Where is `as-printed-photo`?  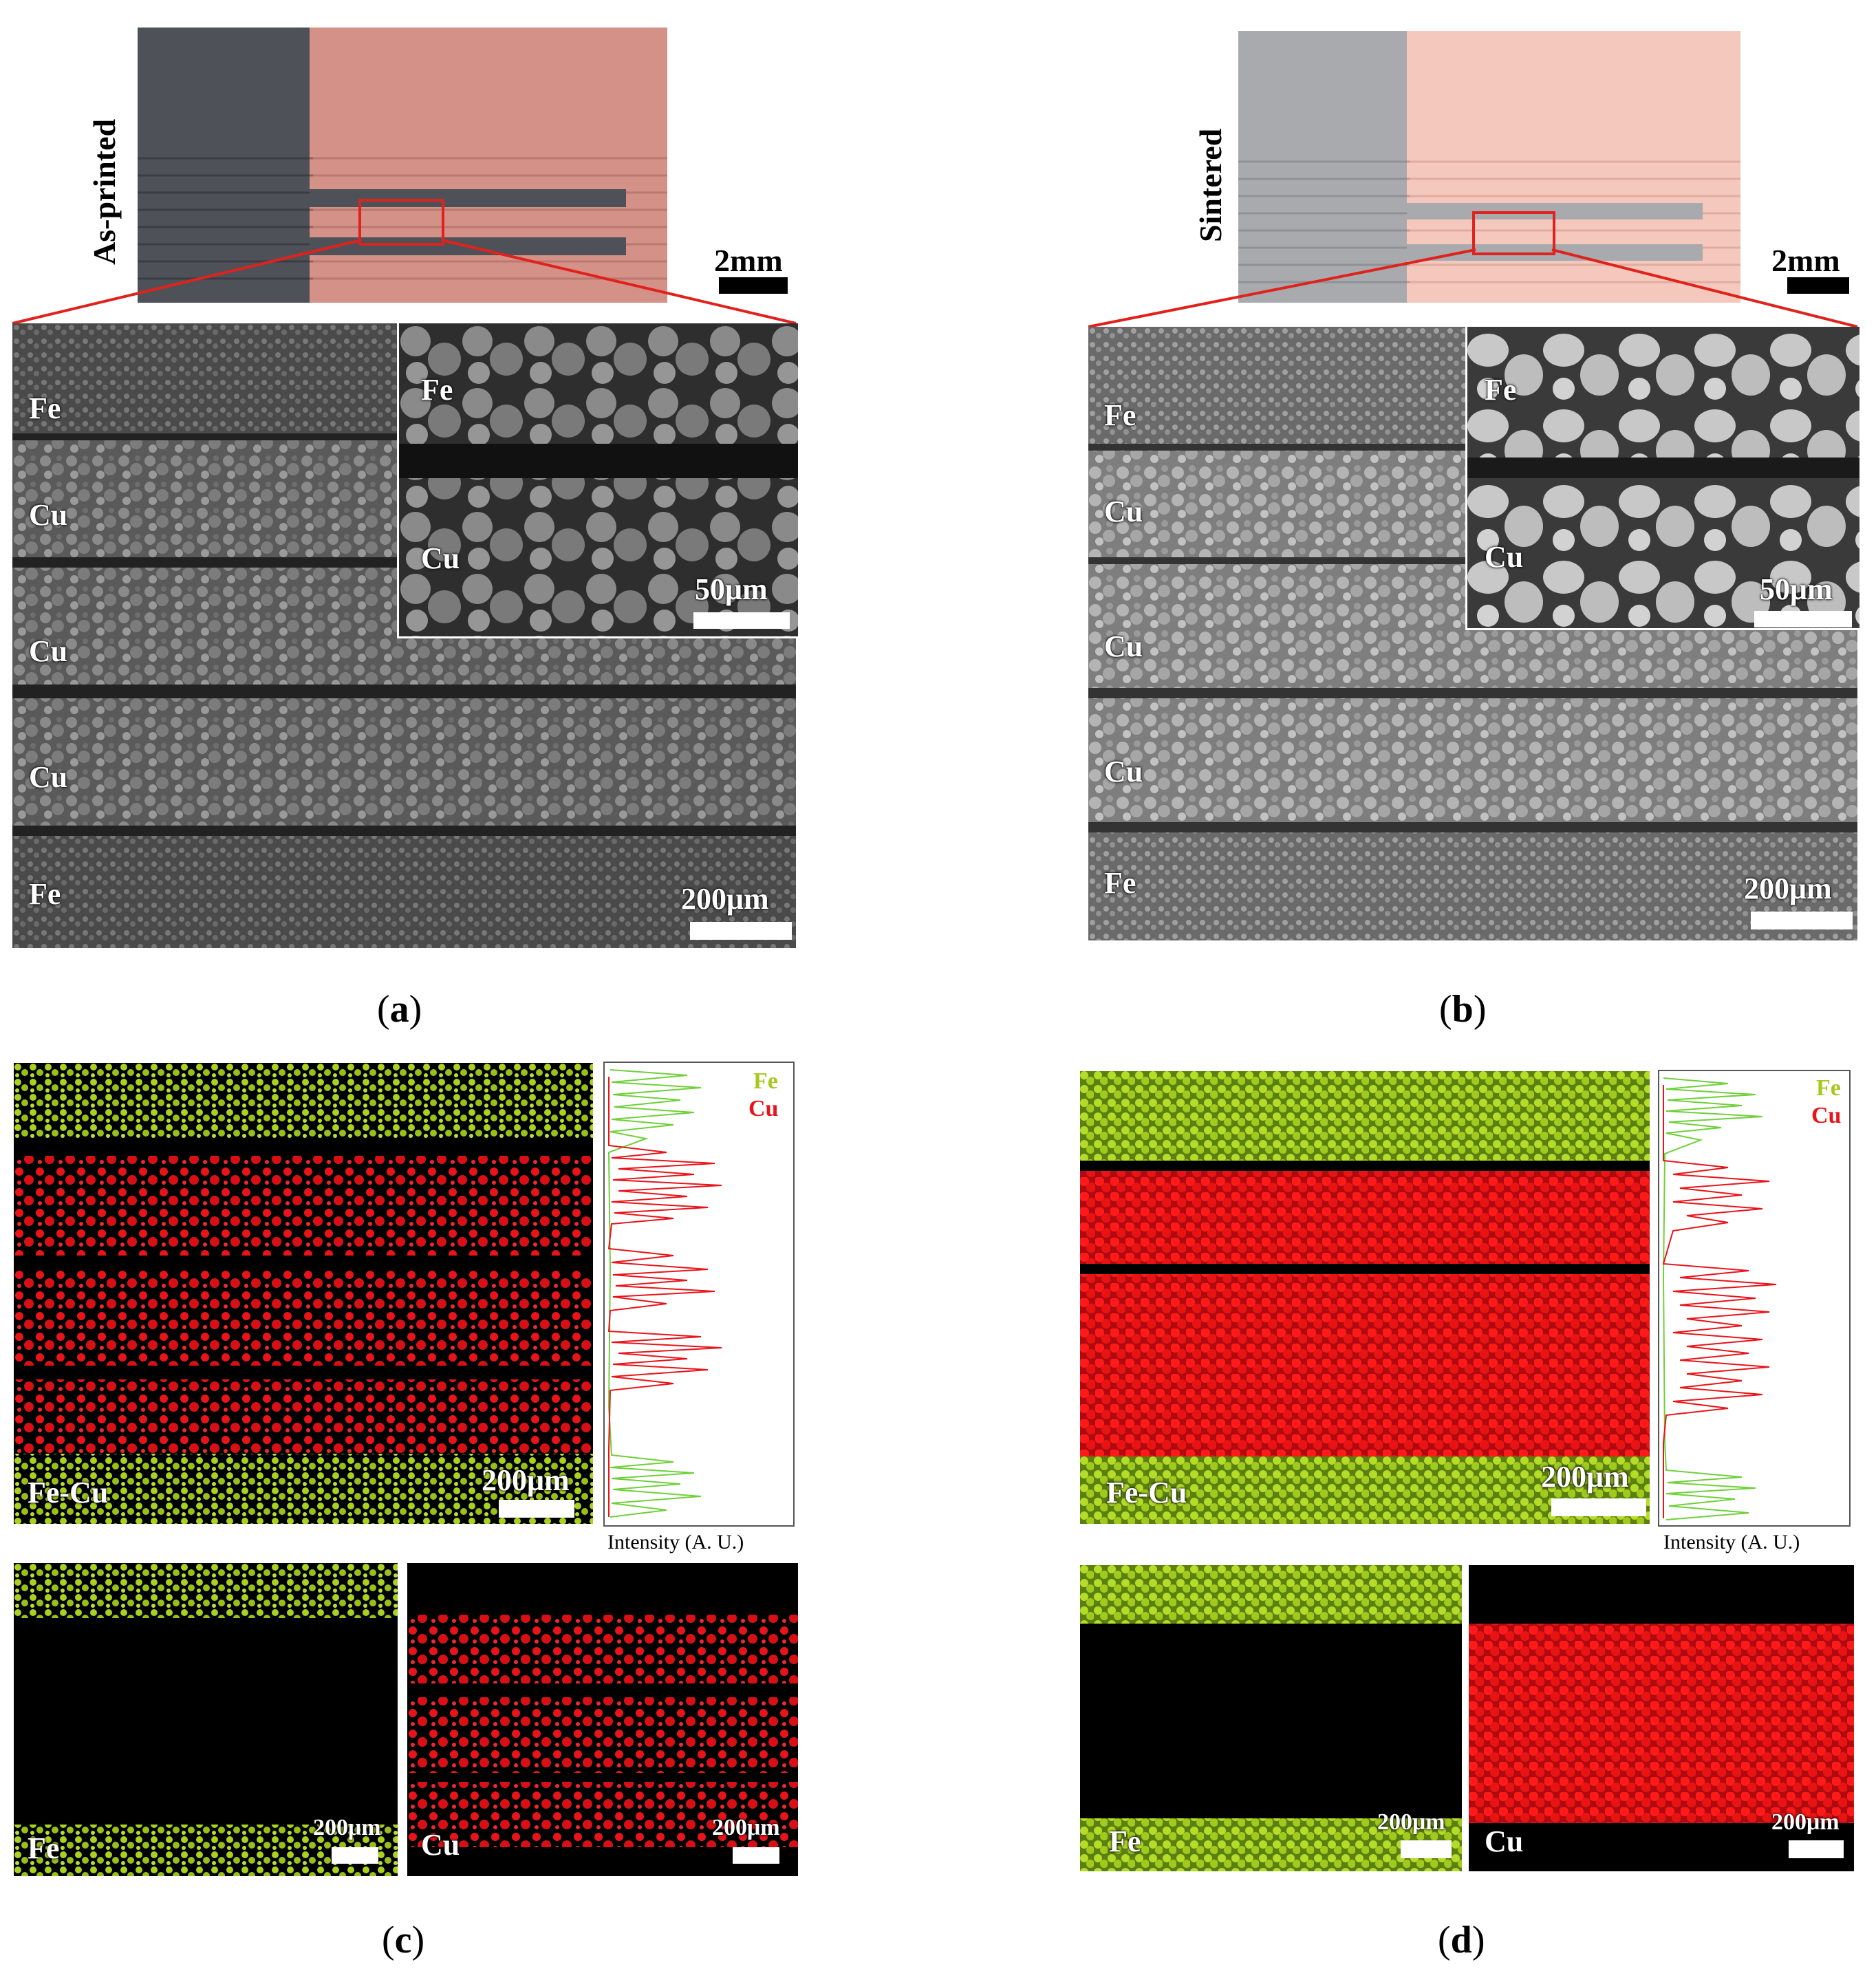 as-printed-photo is located at coordinates (402, 165).